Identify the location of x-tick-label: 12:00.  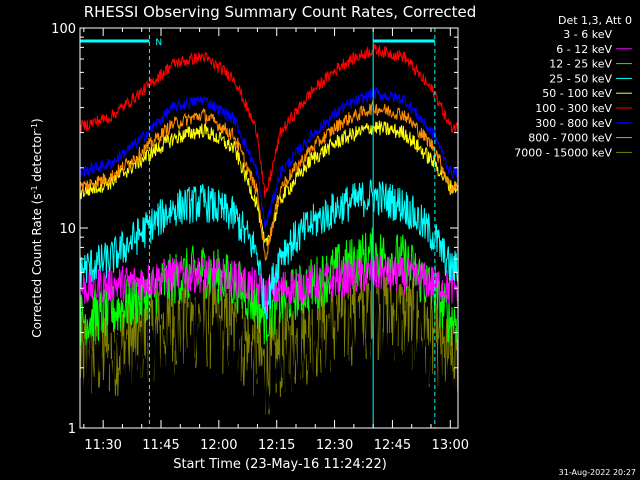
(218, 445).